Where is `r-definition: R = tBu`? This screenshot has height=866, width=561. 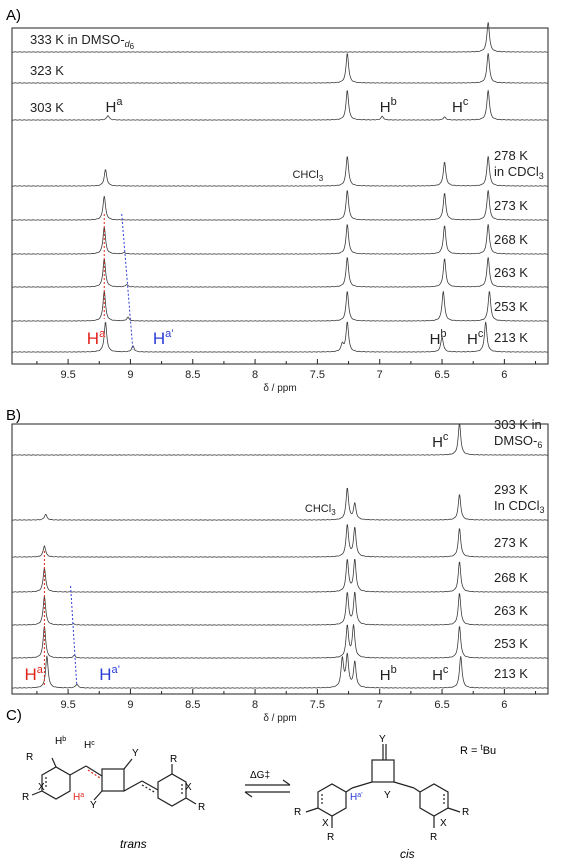
r-definition: R = tBu is located at coordinates (478, 750).